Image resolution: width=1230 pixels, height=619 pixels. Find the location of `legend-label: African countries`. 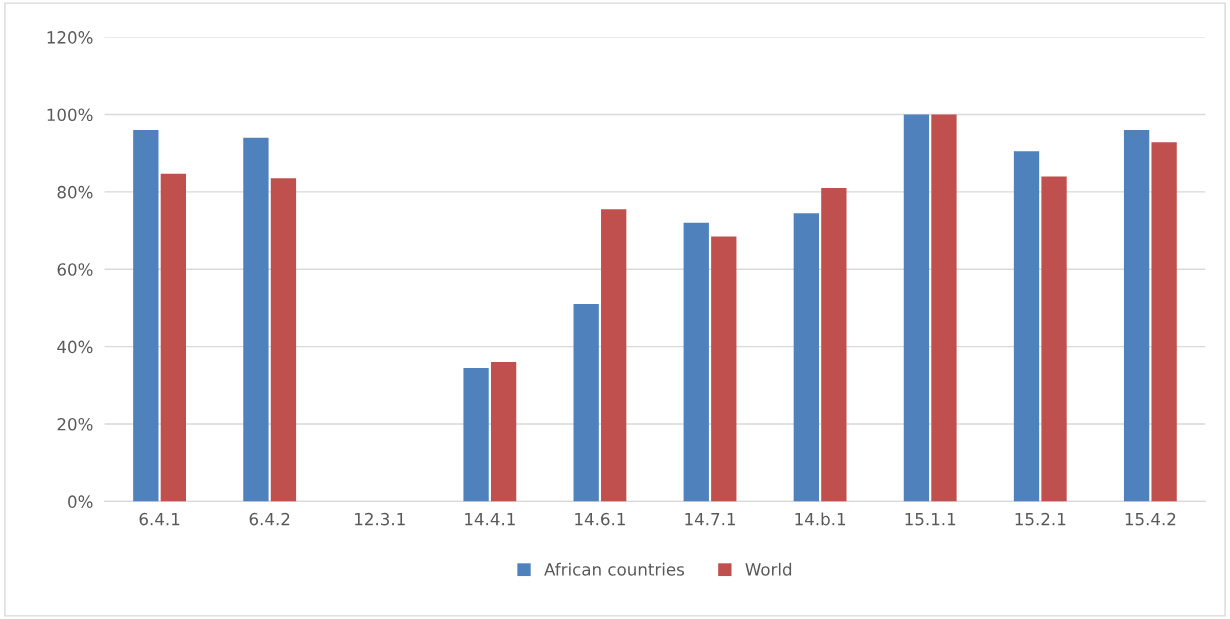

legend-label: African countries is located at coordinates (614, 569).